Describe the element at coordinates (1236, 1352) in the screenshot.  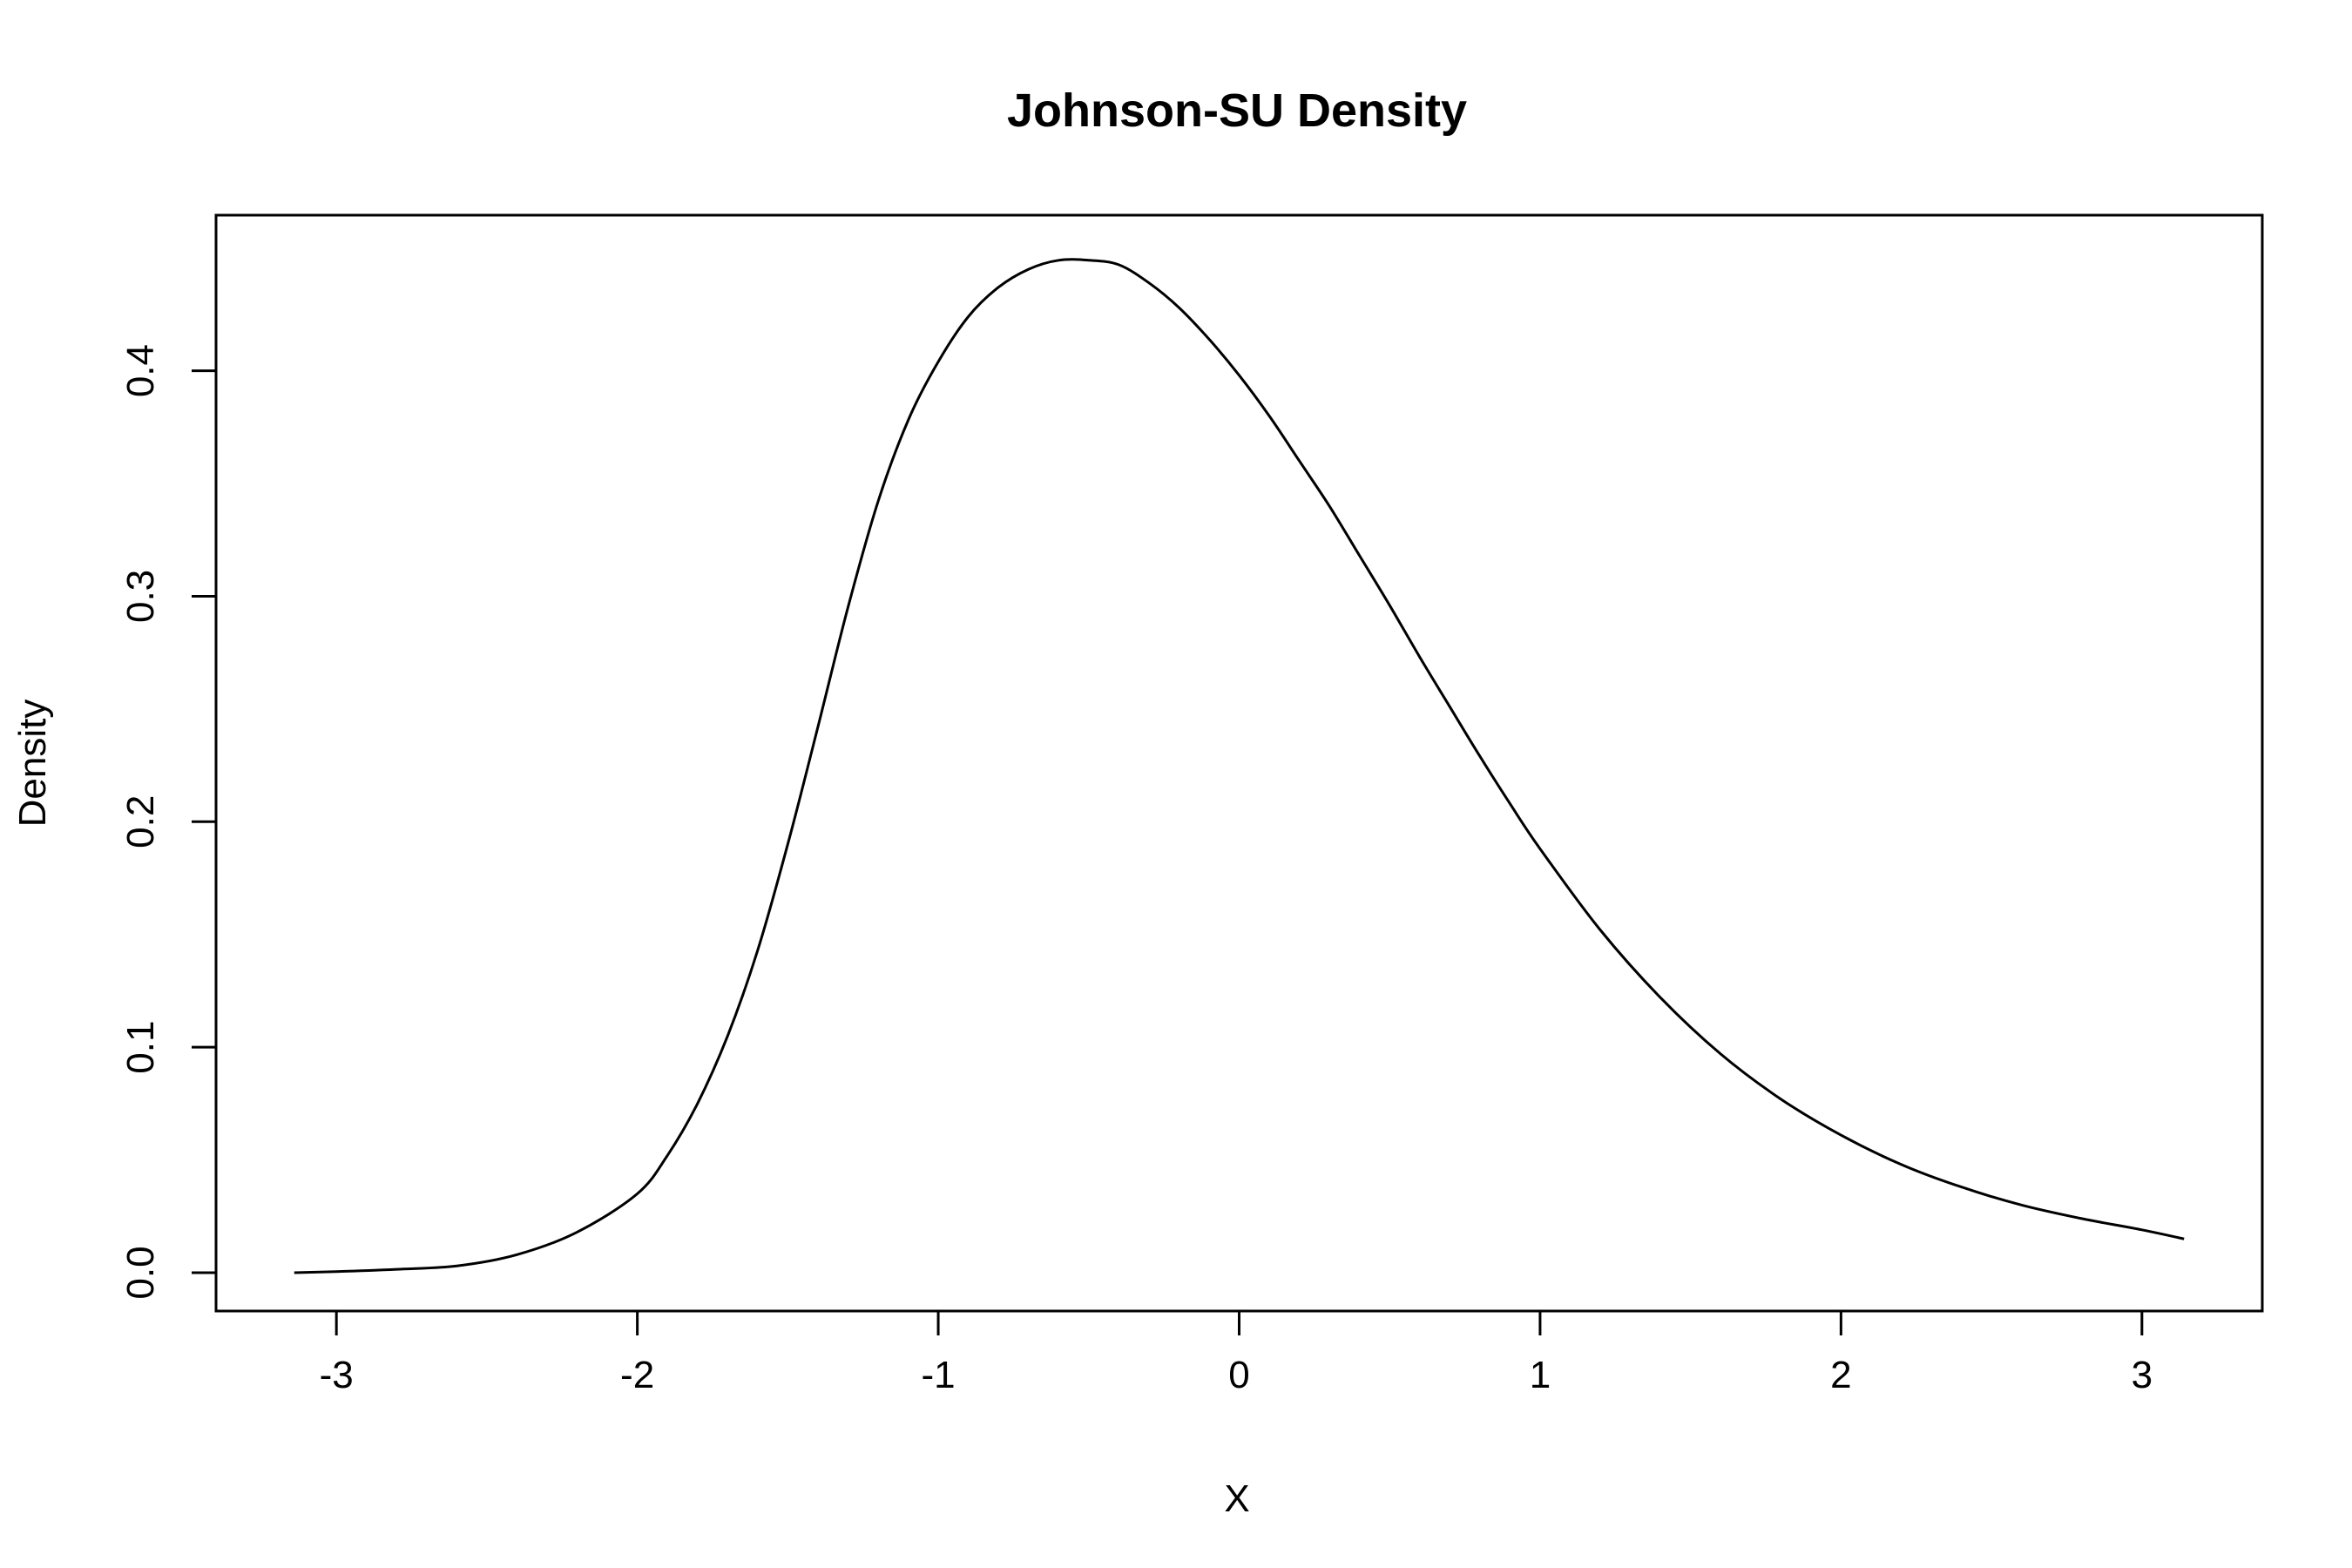
I see `x-axis: -3 -2 -1 0 1 2 3` at that location.